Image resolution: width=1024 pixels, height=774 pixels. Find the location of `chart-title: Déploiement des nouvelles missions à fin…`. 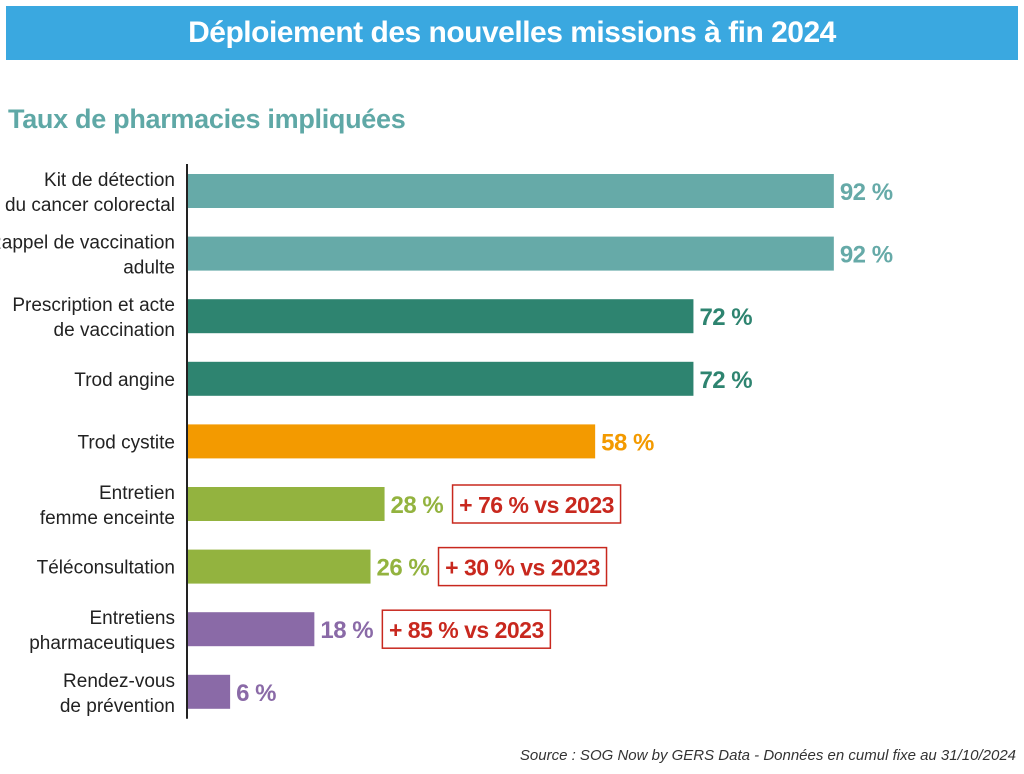

chart-title: Déploiement des nouvelles missions à fin… is located at coordinates (512, 32).